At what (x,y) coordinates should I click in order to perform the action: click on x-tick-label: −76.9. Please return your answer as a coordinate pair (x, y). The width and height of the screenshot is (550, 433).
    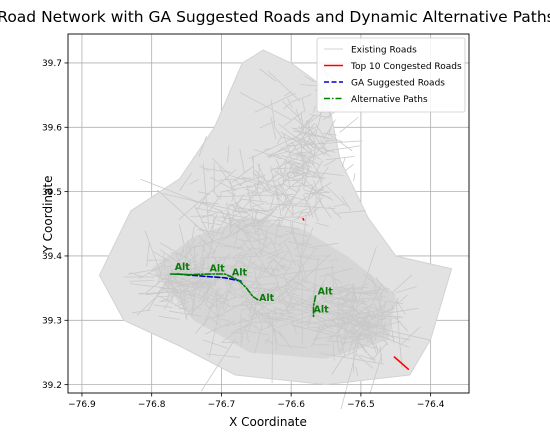
    Looking at the image, I should click on (82, 405).